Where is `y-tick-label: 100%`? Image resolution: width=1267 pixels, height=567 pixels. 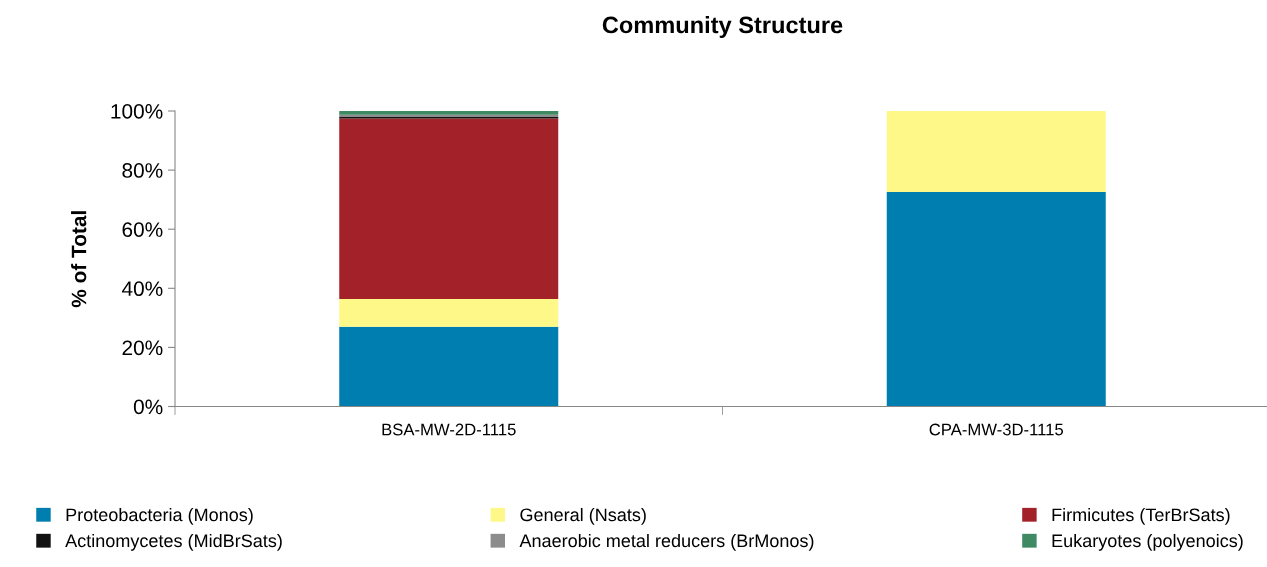
y-tick-label: 100% is located at coordinates (137, 111).